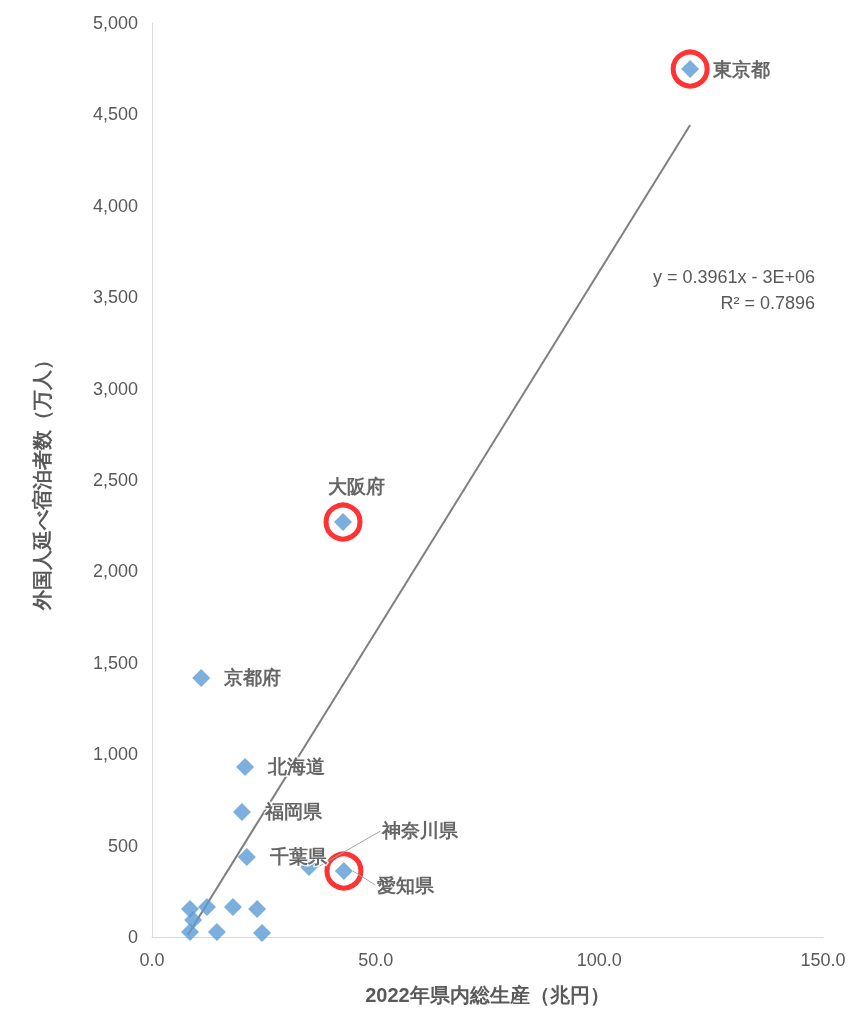 This screenshot has width=855, height=1034. What do you see at coordinates (115, 662) in the screenshot?
I see `y-tick-label: 1,500` at bounding box center [115, 662].